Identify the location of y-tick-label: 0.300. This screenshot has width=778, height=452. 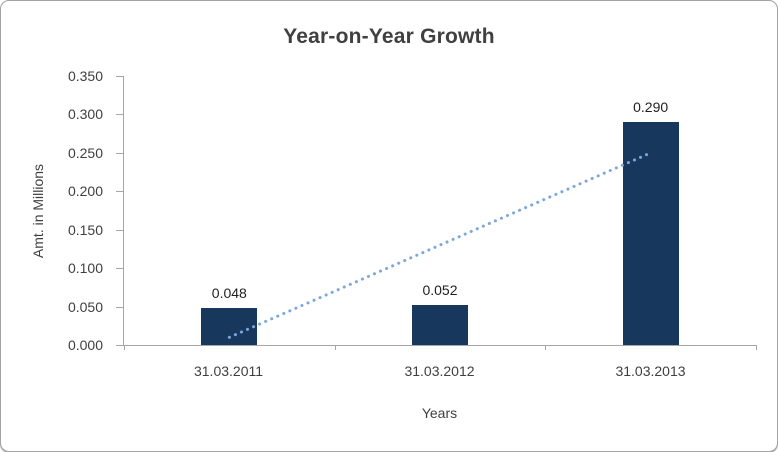
(85, 114).